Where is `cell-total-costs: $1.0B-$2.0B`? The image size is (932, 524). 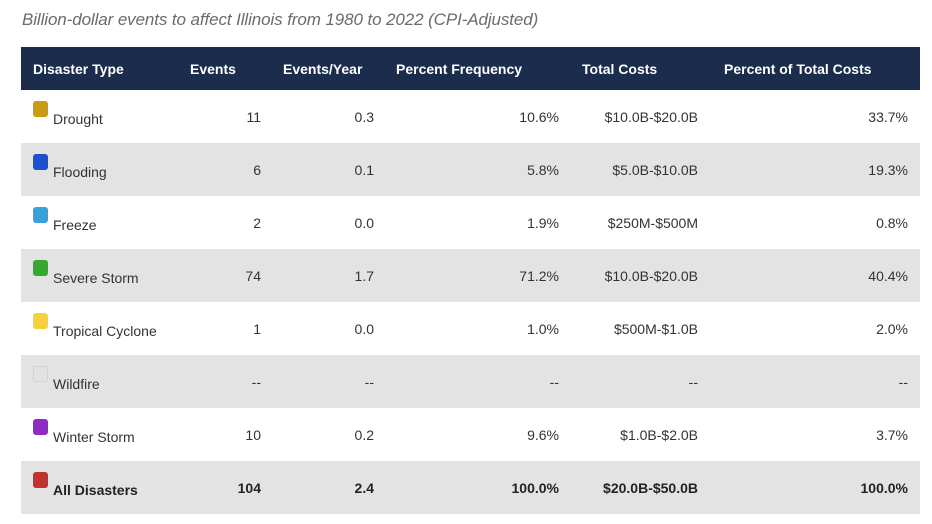
cell-total-costs: $1.0B-$2.0B is located at coordinates (659, 434).